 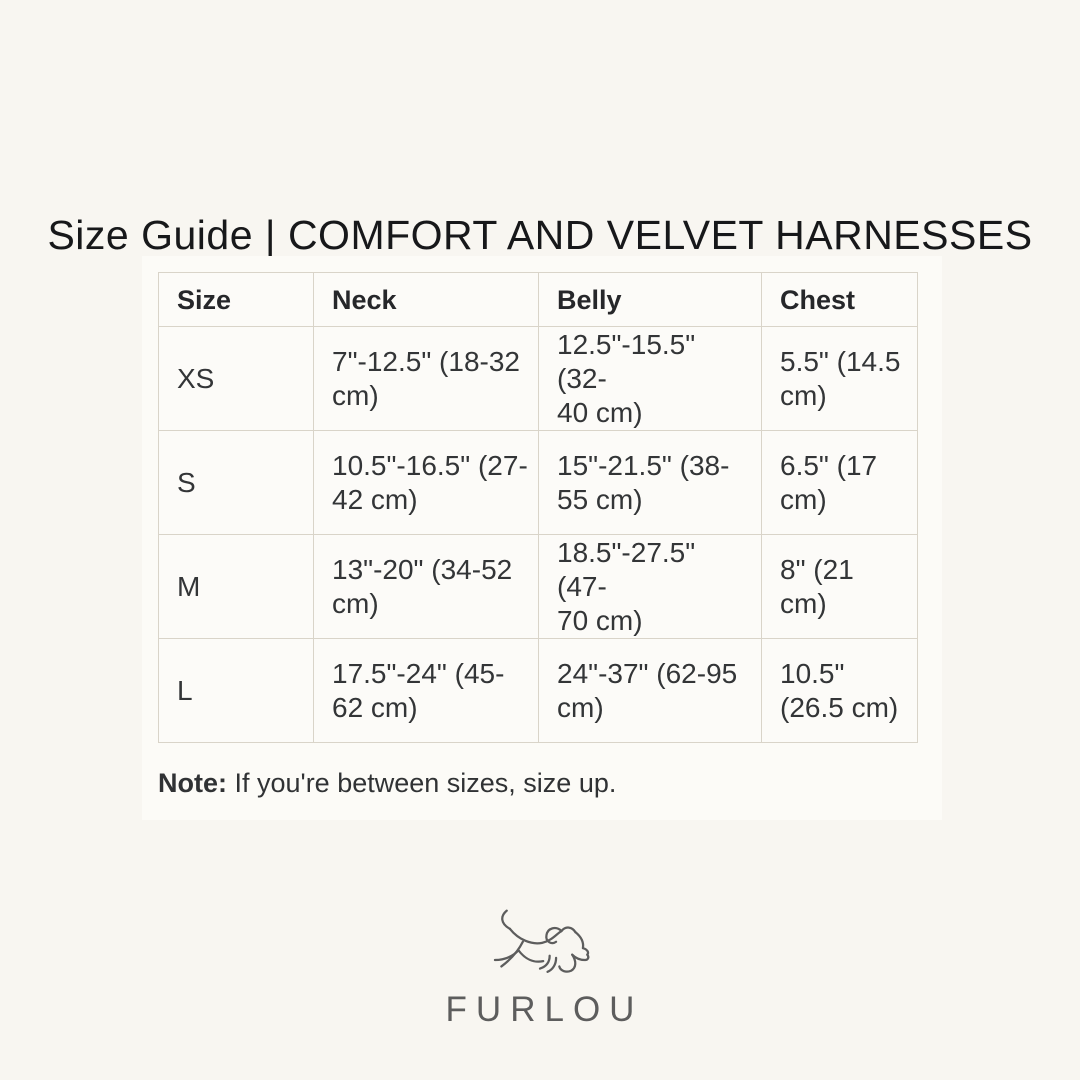 I want to click on belly-cell: 24"-37" (62-95 cm), so click(x=650, y=690).